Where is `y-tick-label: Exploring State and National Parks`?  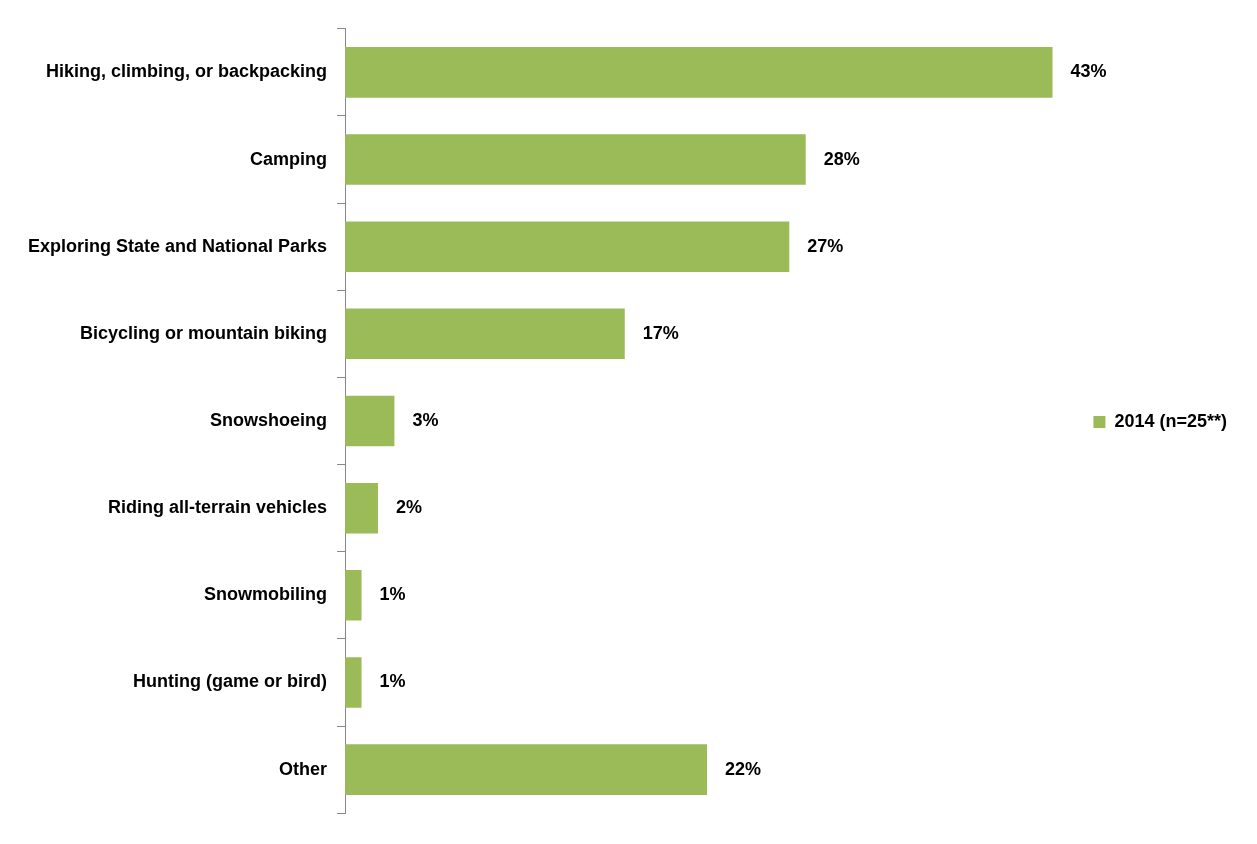 y-tick-label: Exploring State and National Parks is located at coordinates (178, 245).